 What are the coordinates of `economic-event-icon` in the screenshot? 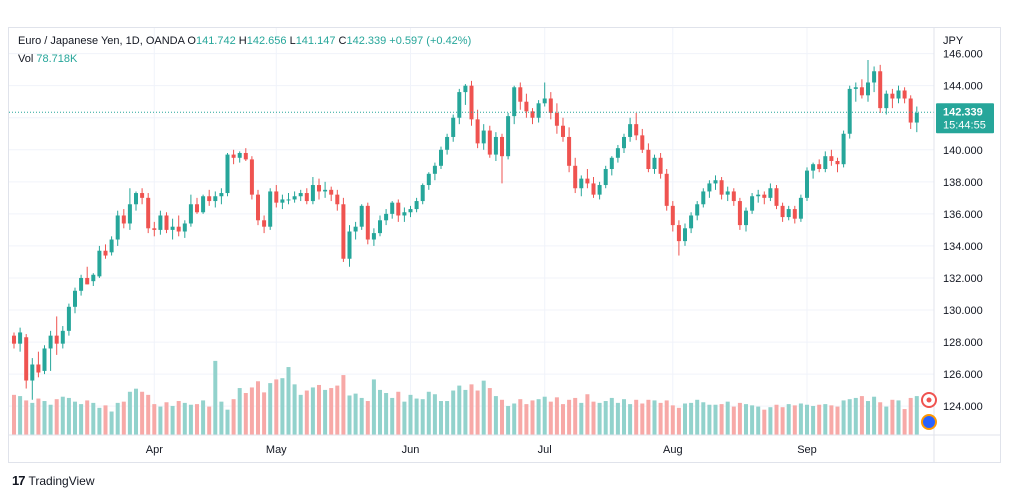 It's located at (929, 422).